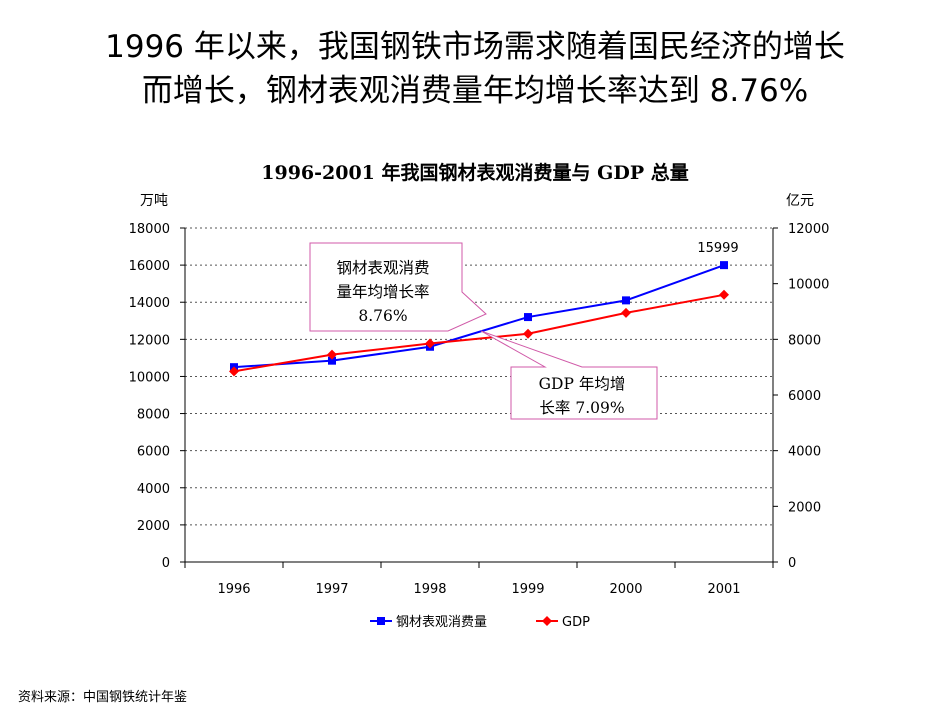 The height and width of the screenshot is (713, 950). Describe the element at coordinates (153, 415) in the screenshot. I see `left-axis-tick-label: 8000` at that location.